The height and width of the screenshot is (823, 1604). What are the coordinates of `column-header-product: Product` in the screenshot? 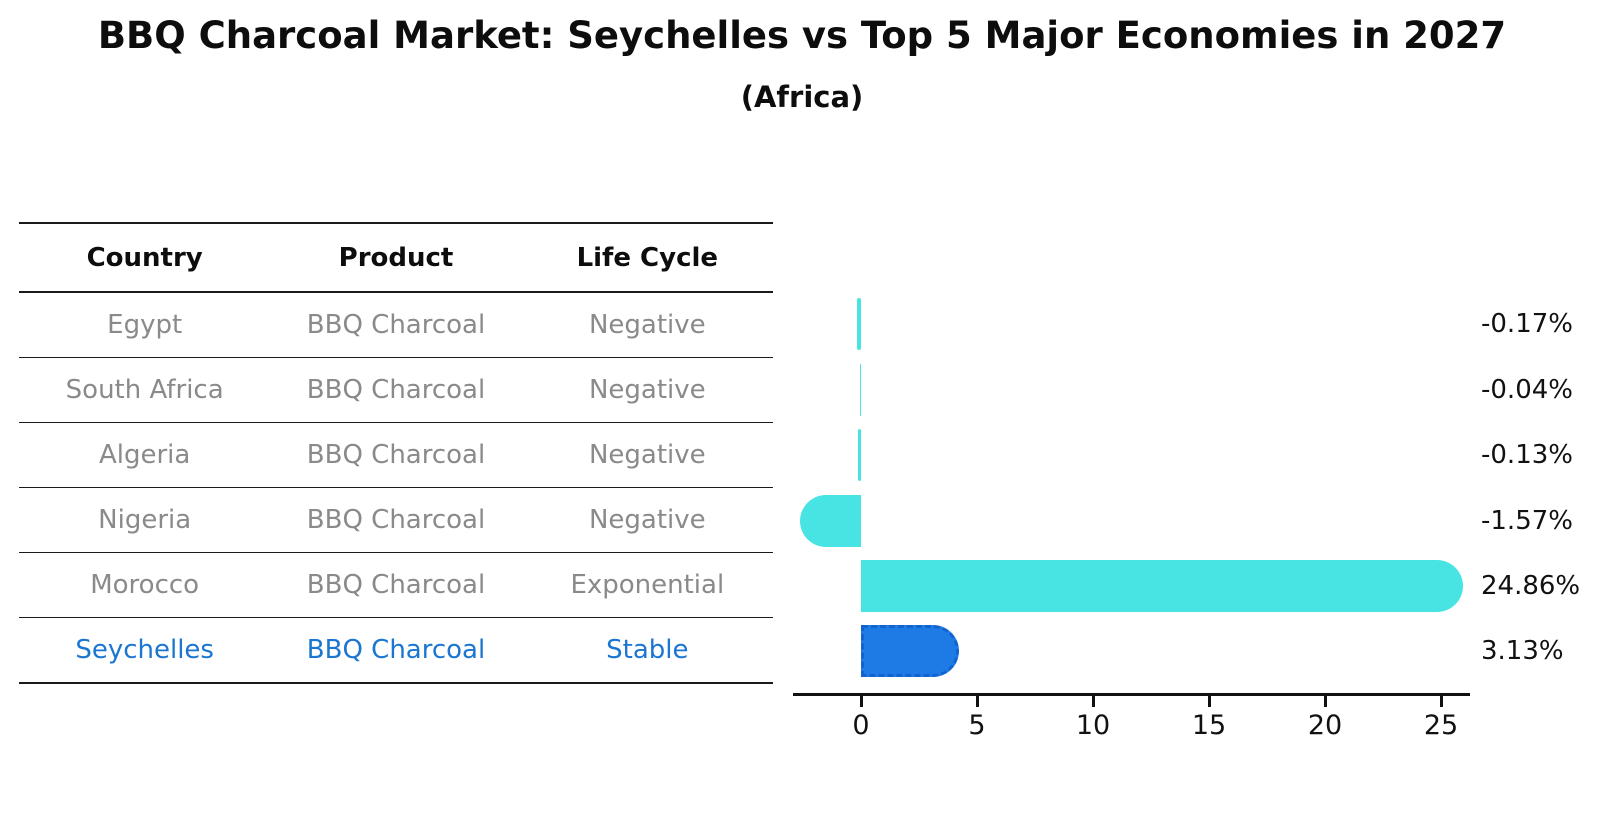 It's located at (396, 257).